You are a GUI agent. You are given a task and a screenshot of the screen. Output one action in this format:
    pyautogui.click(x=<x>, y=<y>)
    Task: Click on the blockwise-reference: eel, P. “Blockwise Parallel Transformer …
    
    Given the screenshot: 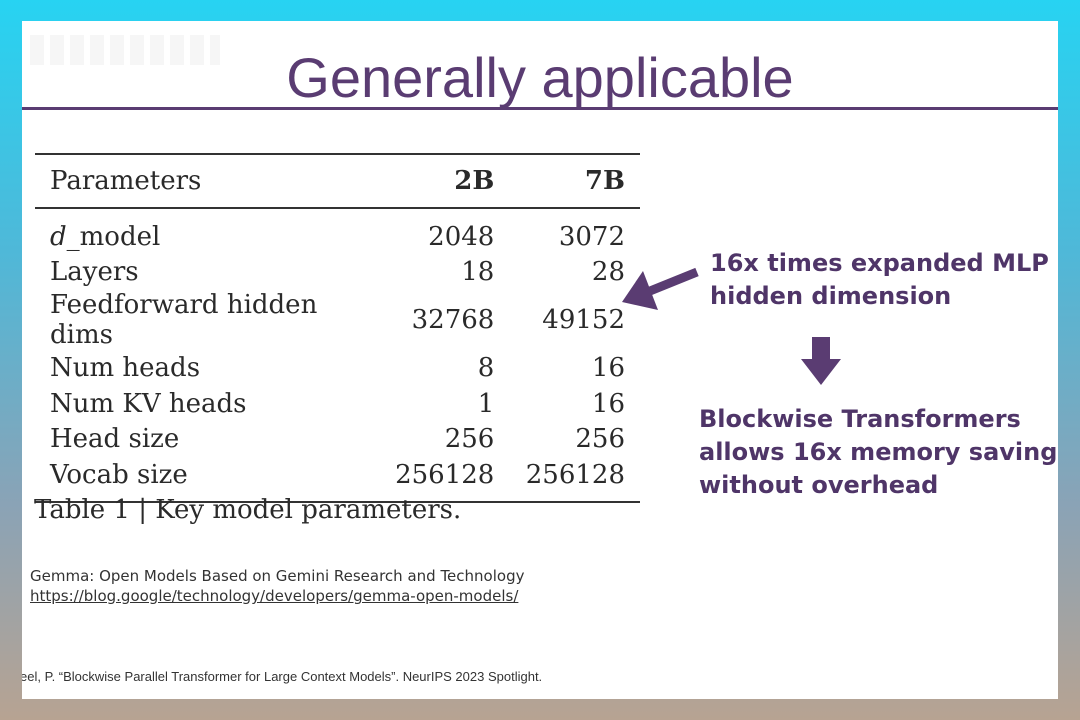 What is the action you would take?
    pyautogui.click(x=282, y=676)
    